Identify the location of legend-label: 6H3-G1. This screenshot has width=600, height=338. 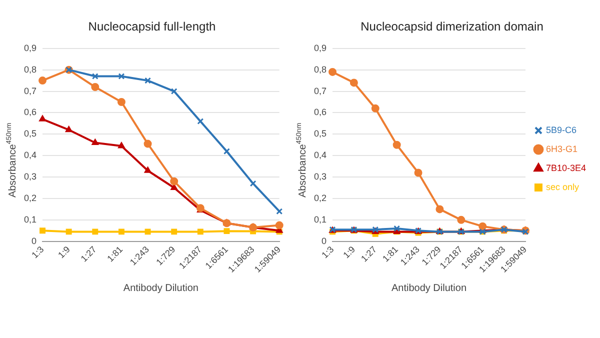
(562, 149).